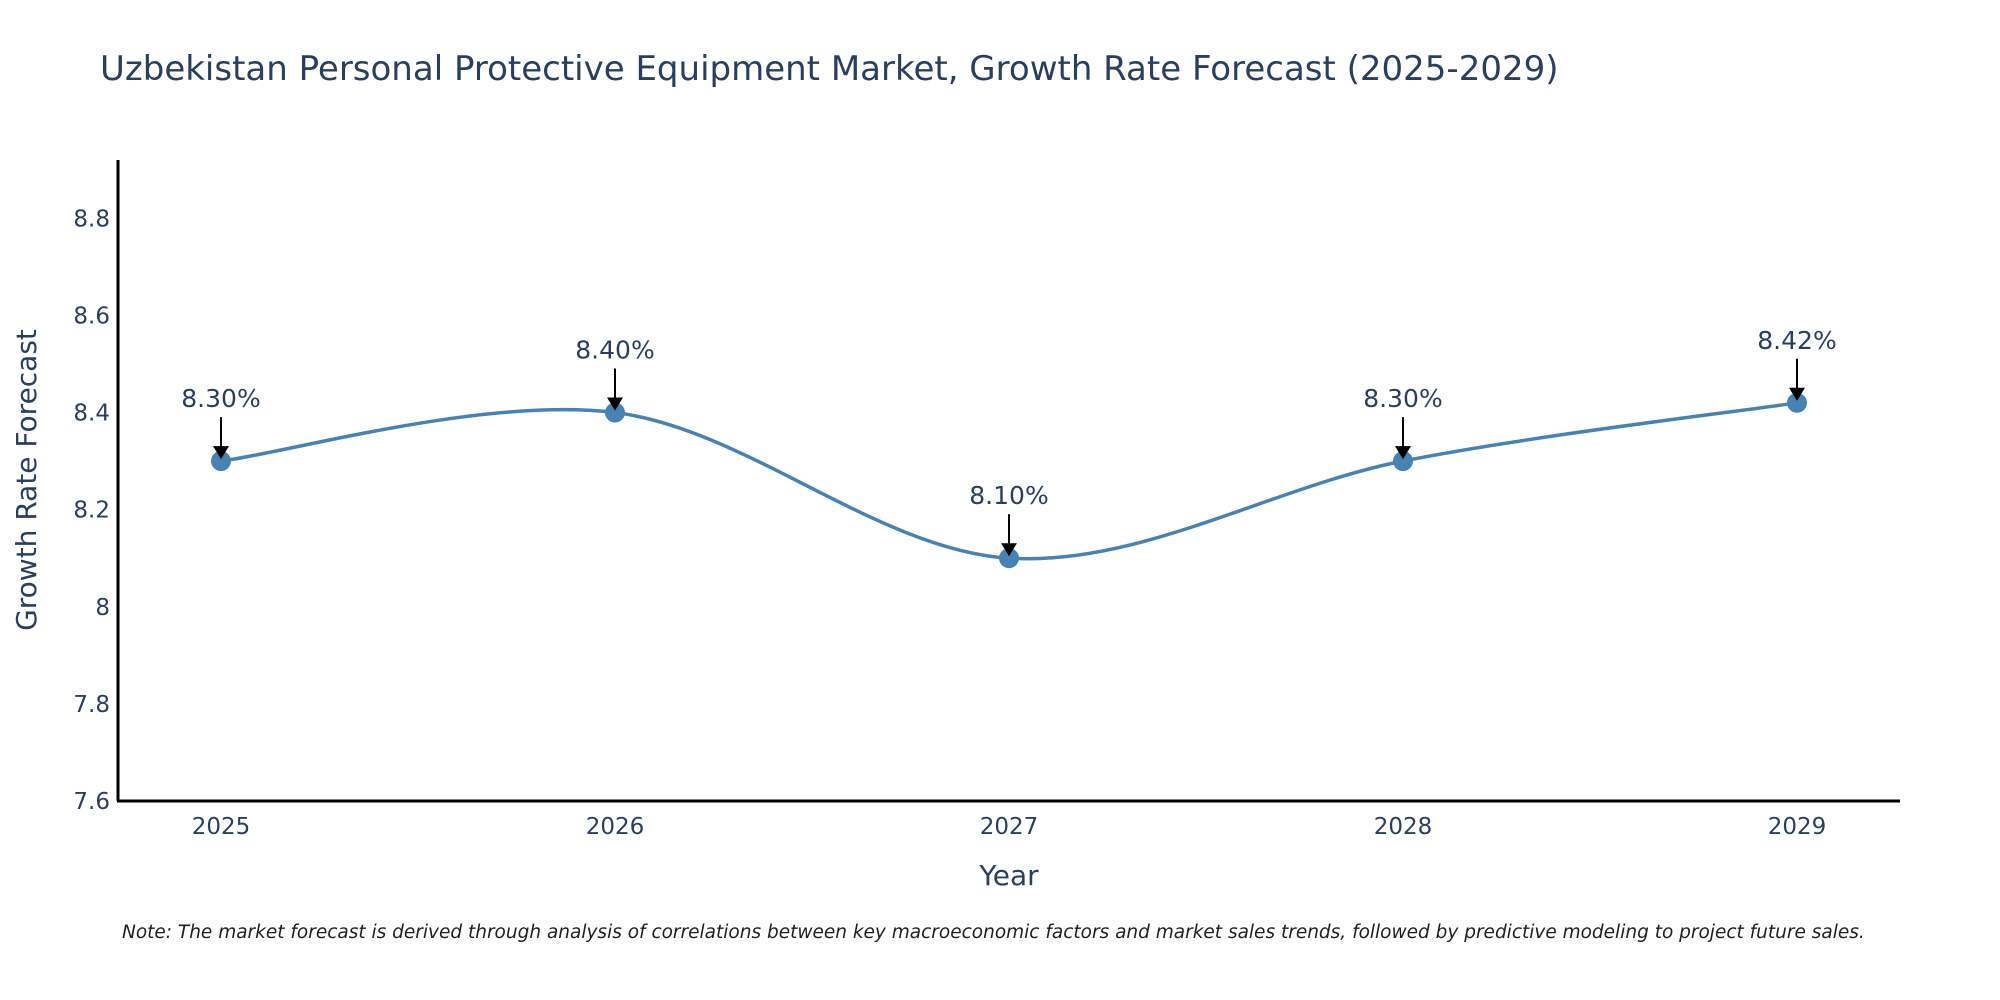 The width and height of the screenshot is (2000, 1000). What do you see at coordinates (91, 414) in the screenshot?
I see `y-tick-label: 8.4` at bounding box center [91, 414].